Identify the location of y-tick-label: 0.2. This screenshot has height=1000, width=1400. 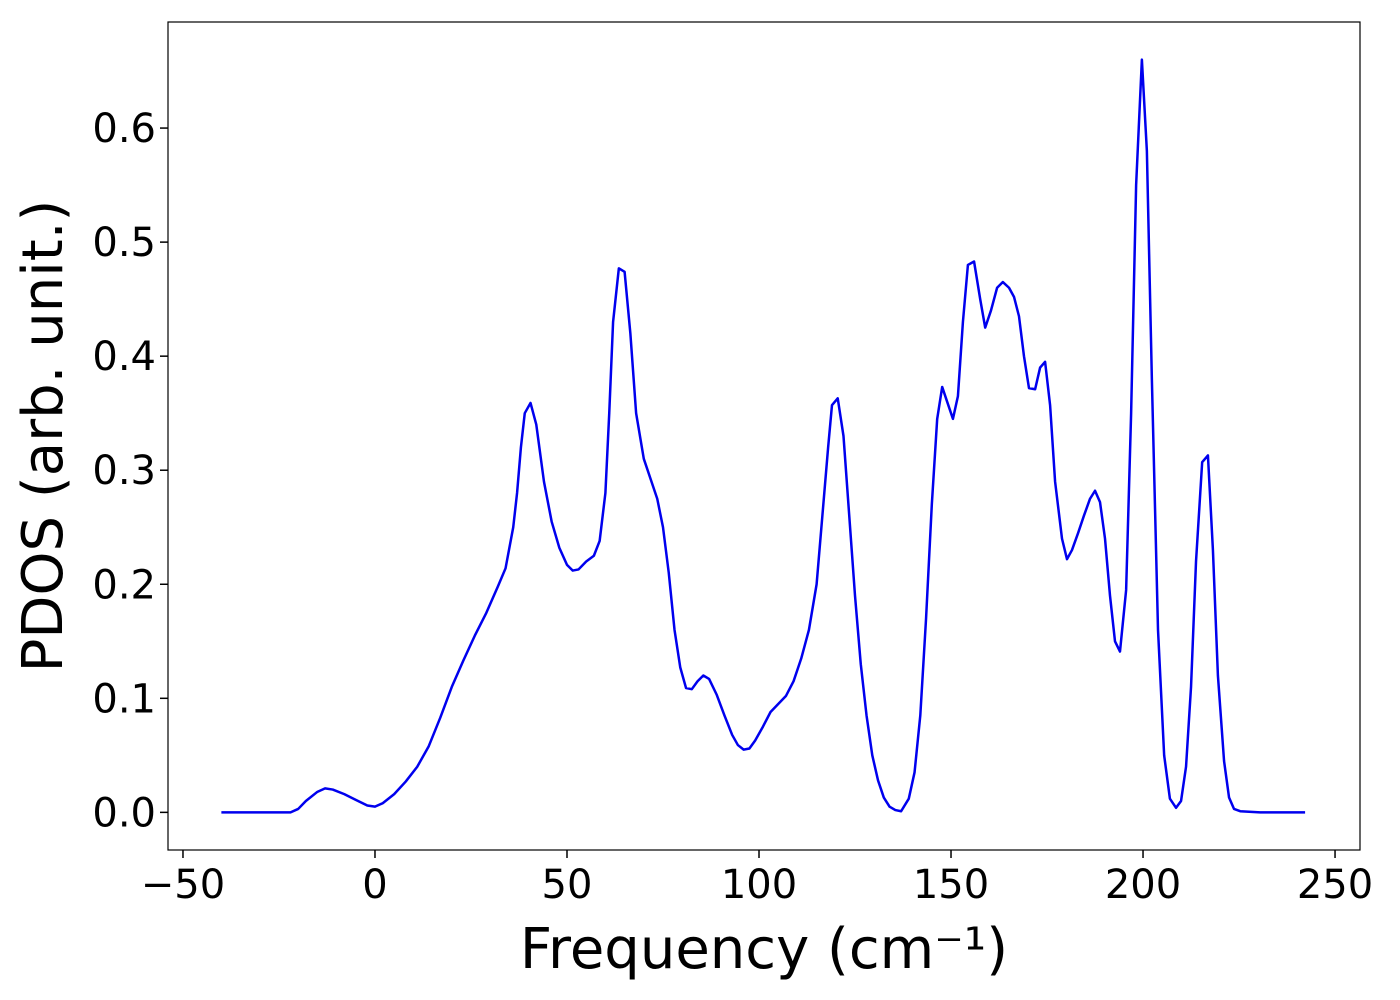
(124, 585).